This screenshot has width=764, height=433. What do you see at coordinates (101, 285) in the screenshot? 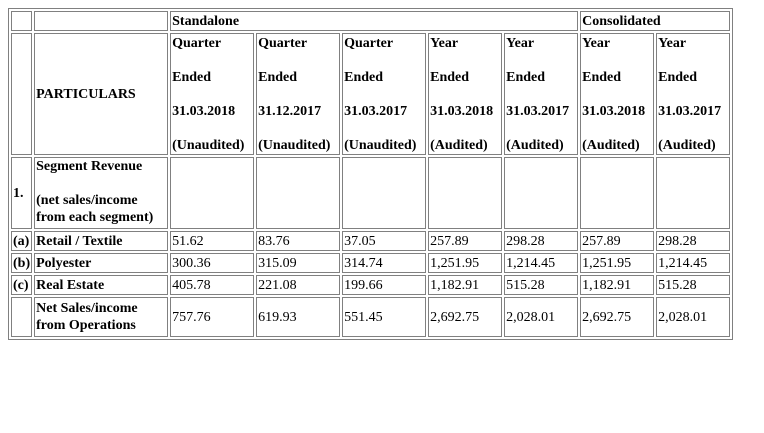
I see `row-label: Real Estate` at bounding box center [101, 285].